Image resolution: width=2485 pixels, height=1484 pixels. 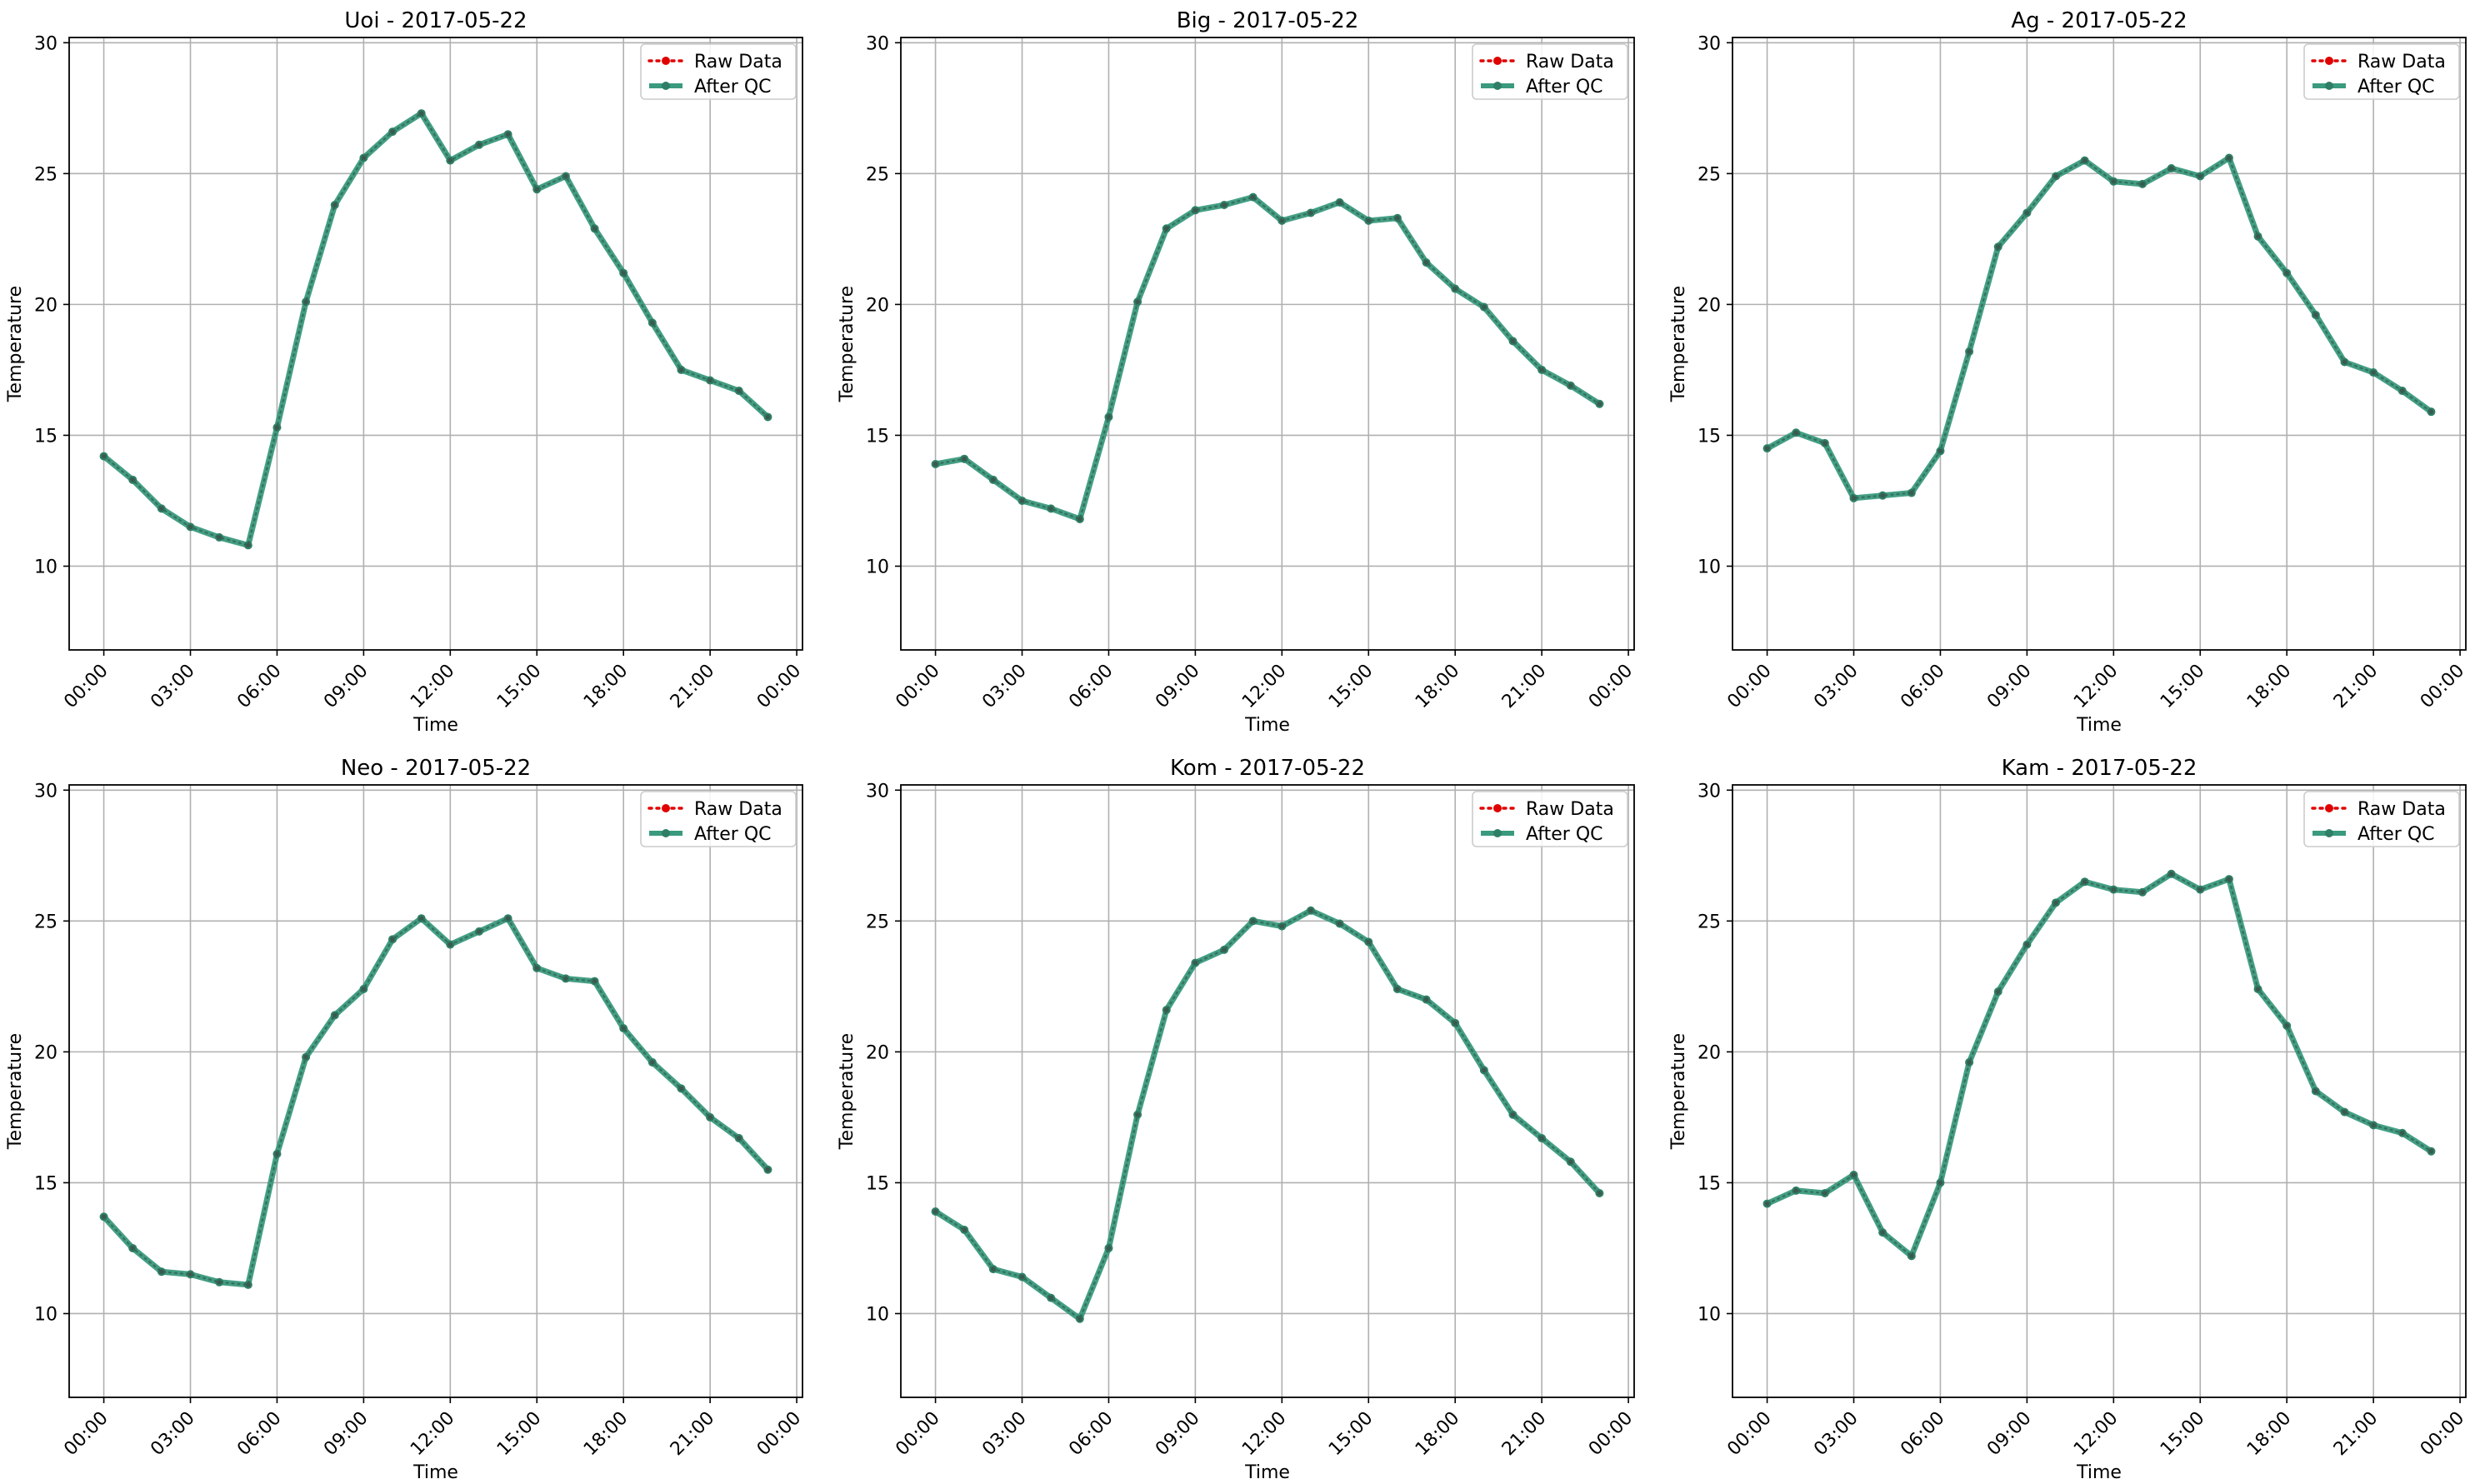 I want to click on legend-marker-raw-data, so click(x=1497, y=808).